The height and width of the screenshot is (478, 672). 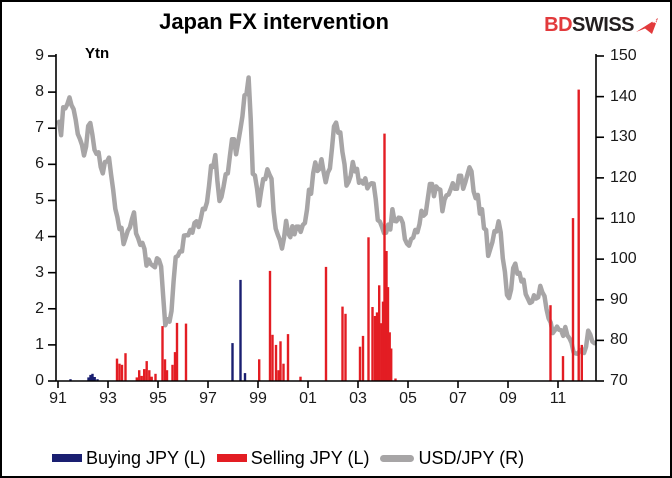 What do you see at coordinates (619, 380) in the screenshot?
I see `right-axis-tick-label: 70` at bounding box center [619, 380].